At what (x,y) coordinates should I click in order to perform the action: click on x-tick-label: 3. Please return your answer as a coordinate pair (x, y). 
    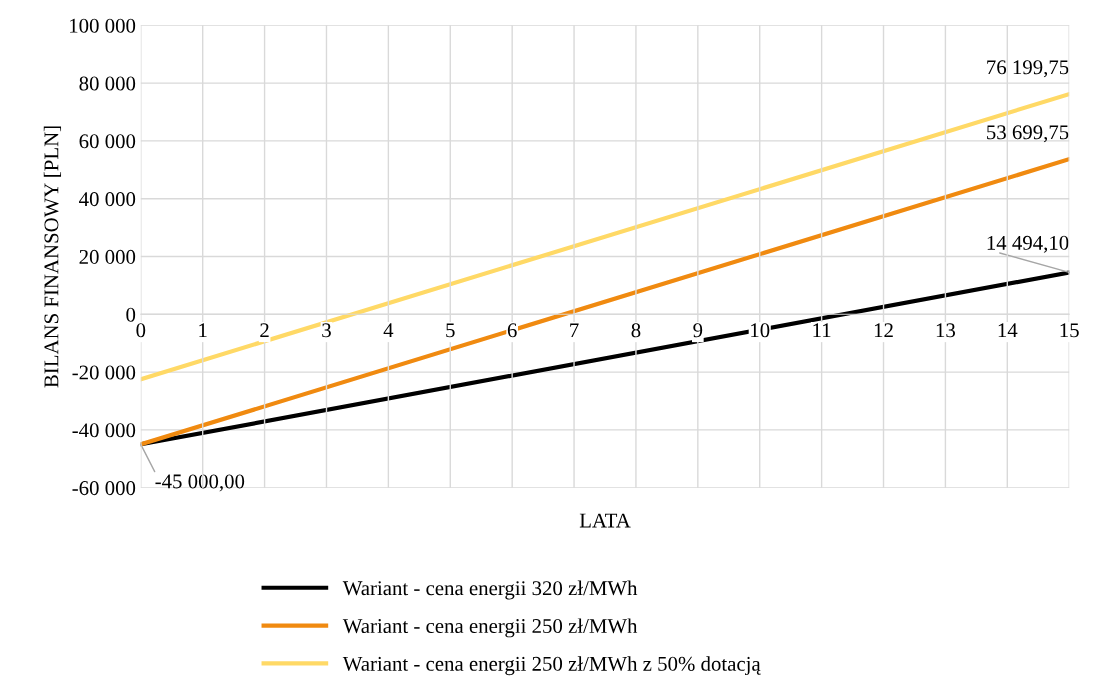
    Looking at the image, I should click on (326, 330).